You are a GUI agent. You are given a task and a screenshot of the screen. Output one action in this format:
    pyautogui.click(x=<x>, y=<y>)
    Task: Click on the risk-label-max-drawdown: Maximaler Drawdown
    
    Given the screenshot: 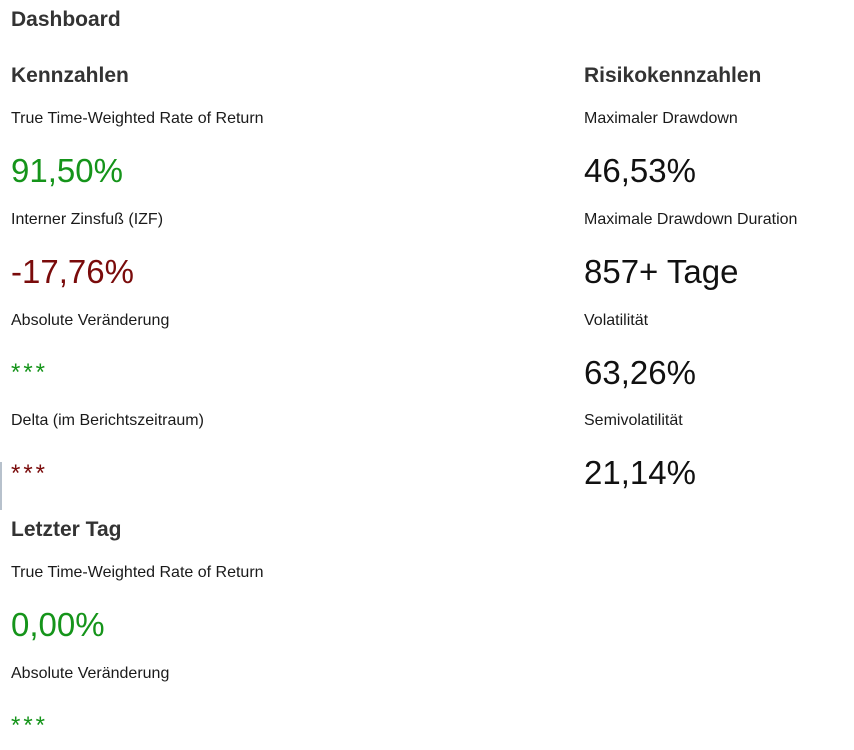 What is the action you would take?
    pyautogui.click(x=661, y=118)
    